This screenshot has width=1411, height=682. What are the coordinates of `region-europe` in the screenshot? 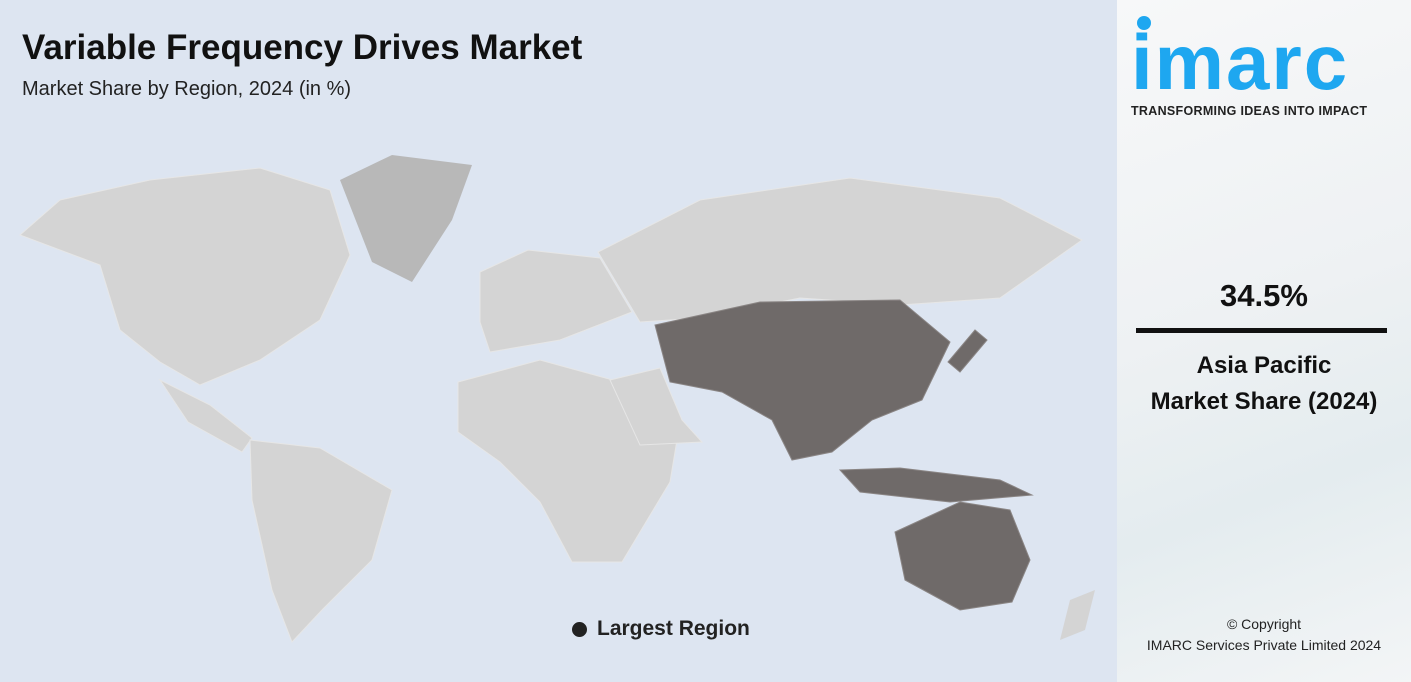 It's located at (556, 301).